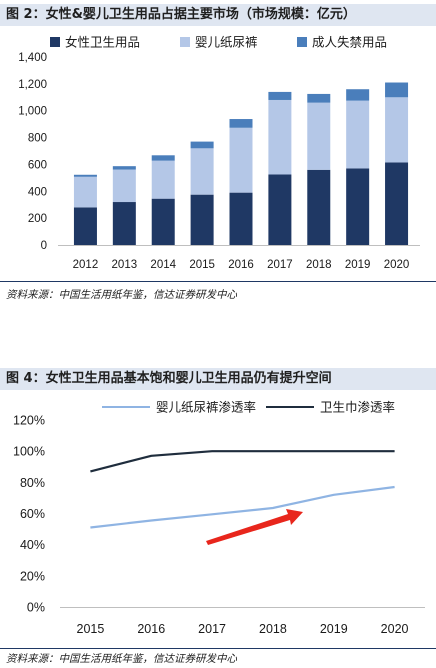 This screenshot has height=668, width=436. I want to click on y-tick-label: 600, so click(37, 165).